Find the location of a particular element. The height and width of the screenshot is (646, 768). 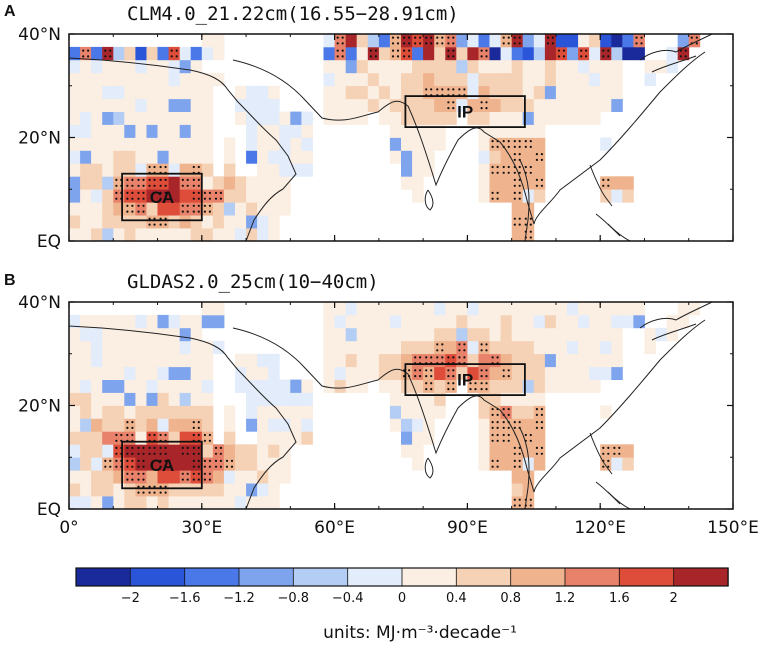

colorbar-ticks: −2 −1.6 −1.2 −0.8 −0.4 0 0.4 0.8 1.2 1.6 2 is located at coordinates (399, 598).